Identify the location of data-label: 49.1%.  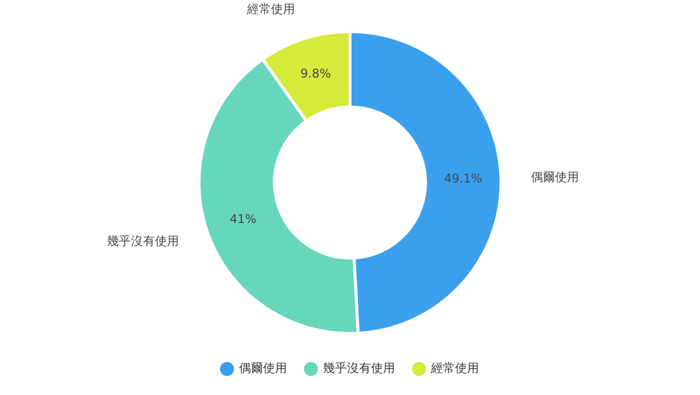
(463, 179).